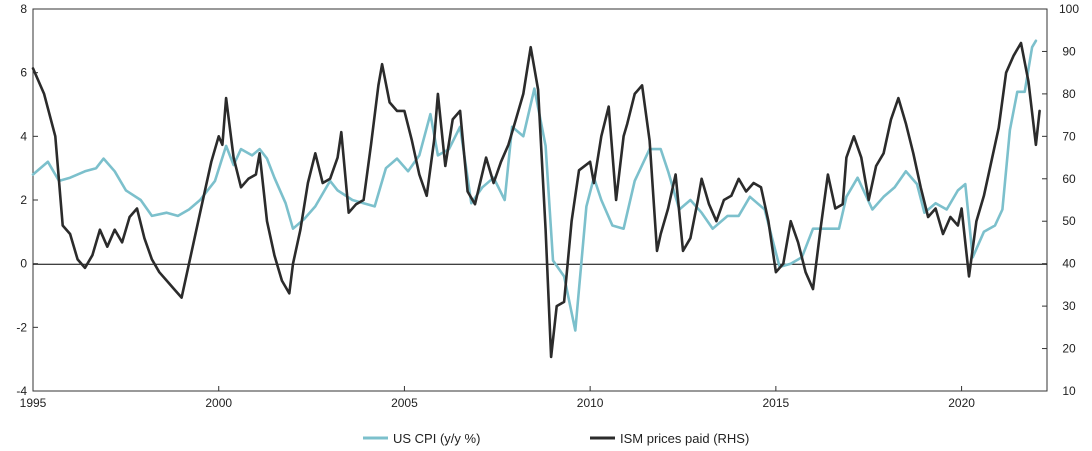 The image size is (1092, 451). Describe the element at coordinates (1069, 51) in the screenshot. I see `right-tick-label: 90` at that location.